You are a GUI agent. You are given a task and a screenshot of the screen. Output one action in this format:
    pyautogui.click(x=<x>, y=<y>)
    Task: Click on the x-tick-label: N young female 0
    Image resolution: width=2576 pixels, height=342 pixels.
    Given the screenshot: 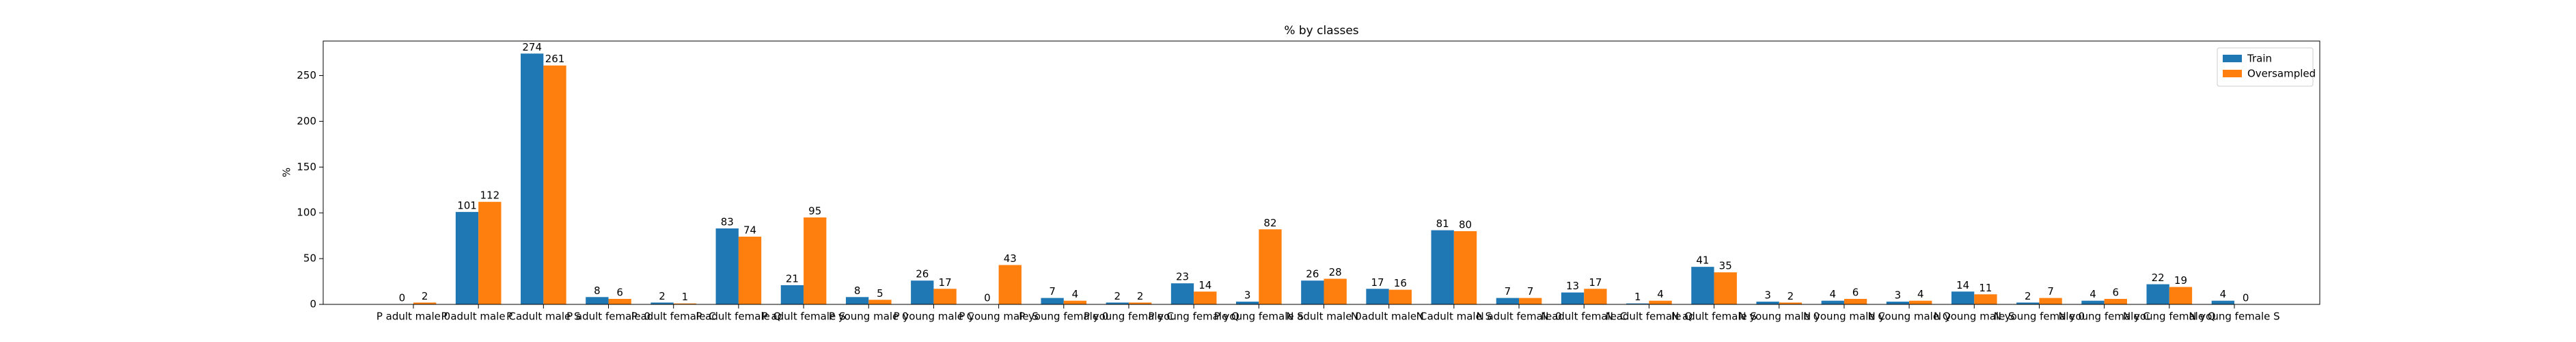 What is the action you would take?
    pyautogui.click(x=2039, y=317)
    